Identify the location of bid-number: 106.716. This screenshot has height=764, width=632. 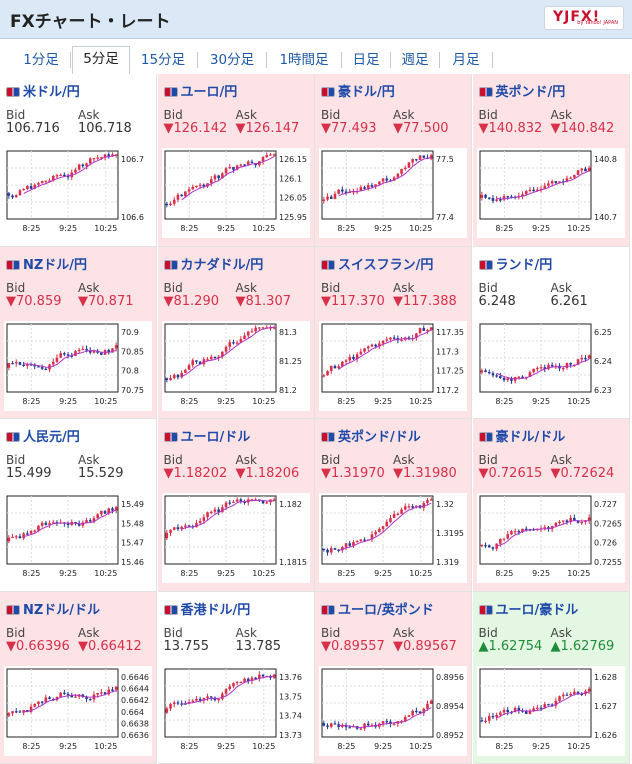
(33, 128).